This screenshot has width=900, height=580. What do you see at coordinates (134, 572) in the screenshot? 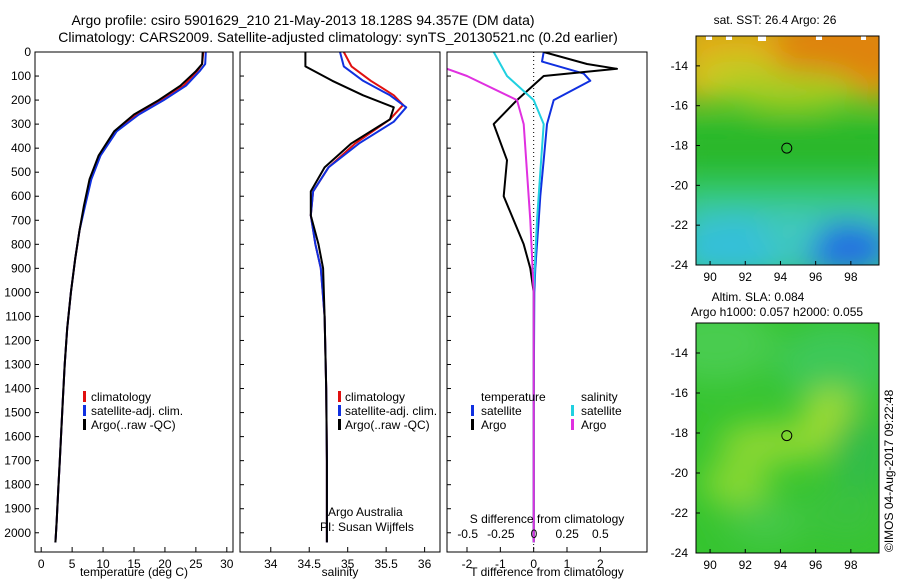
I see `temperature-xlabel: temperature (deg C)` at bounding box center [134, 572].